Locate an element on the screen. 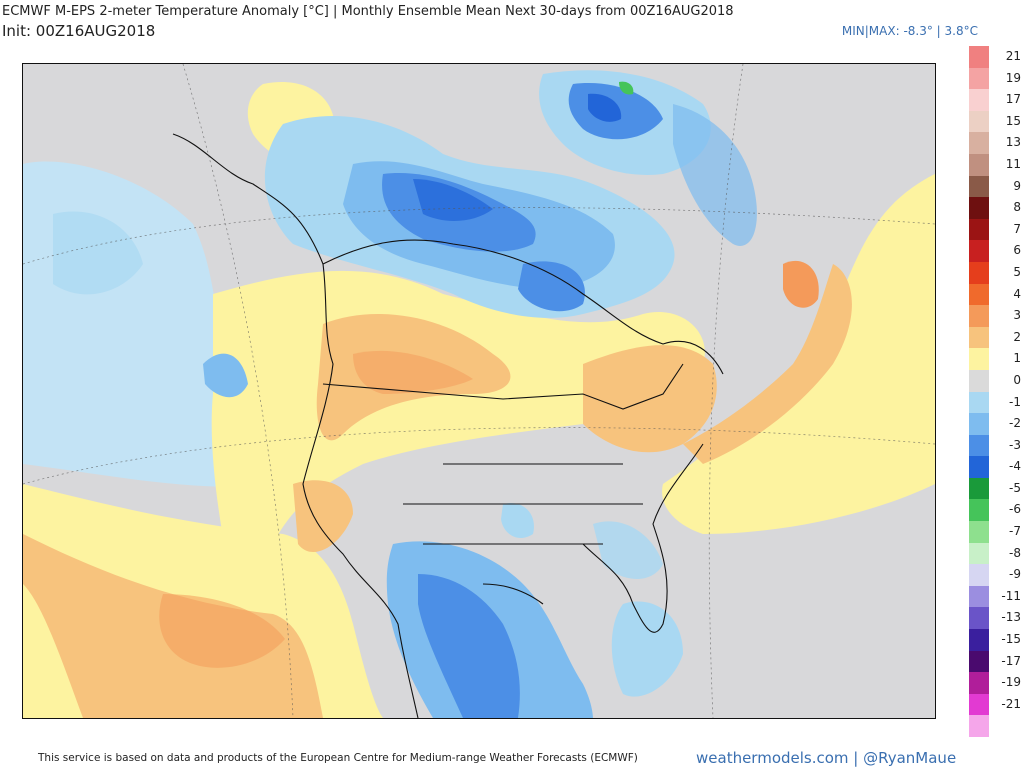 This screenshot has width=1024, height=768. legend-entry: 3 is located at coordinates (995, 316).